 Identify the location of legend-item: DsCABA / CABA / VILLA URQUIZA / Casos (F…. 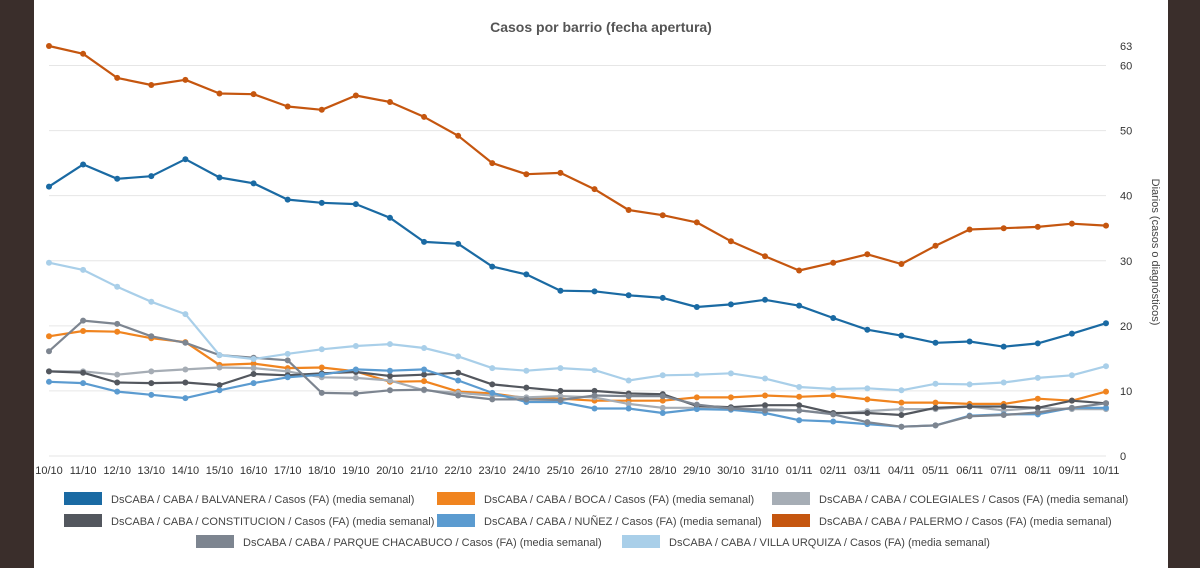
(806, 542).